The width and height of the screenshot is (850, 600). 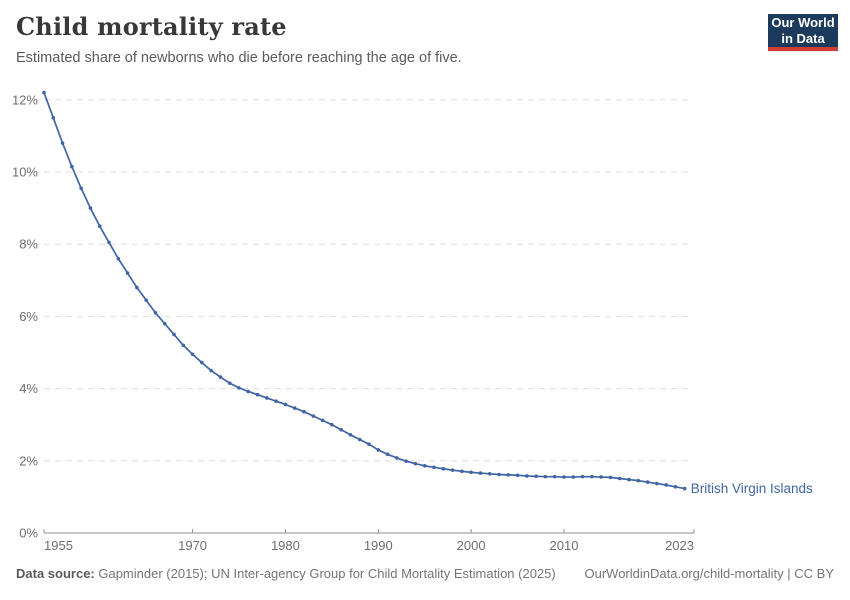 What do you see at coordinates (58, 545) in the screenshot?
I see `x-tick-label: 1955` at bounding box center [58, 545].